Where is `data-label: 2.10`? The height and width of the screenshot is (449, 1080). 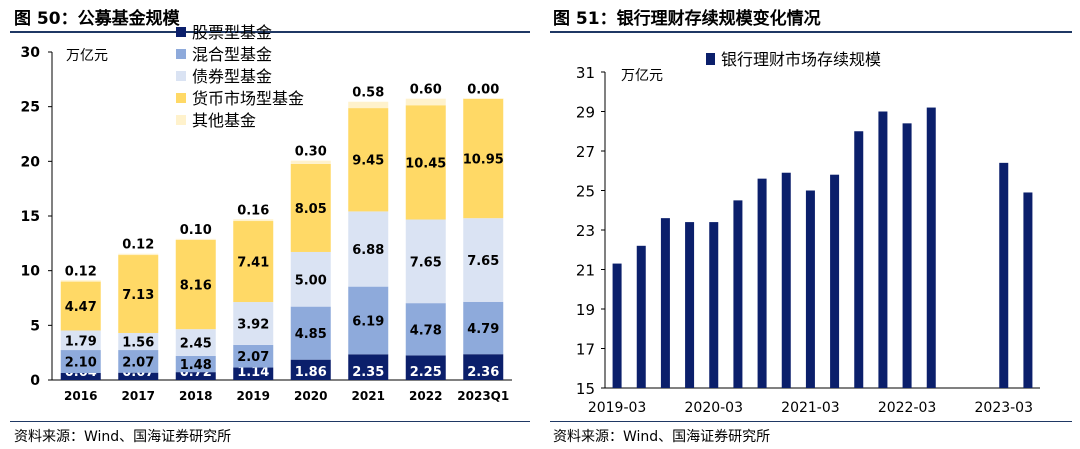
data-label: 2.10 is located at coordinates (81, 363).